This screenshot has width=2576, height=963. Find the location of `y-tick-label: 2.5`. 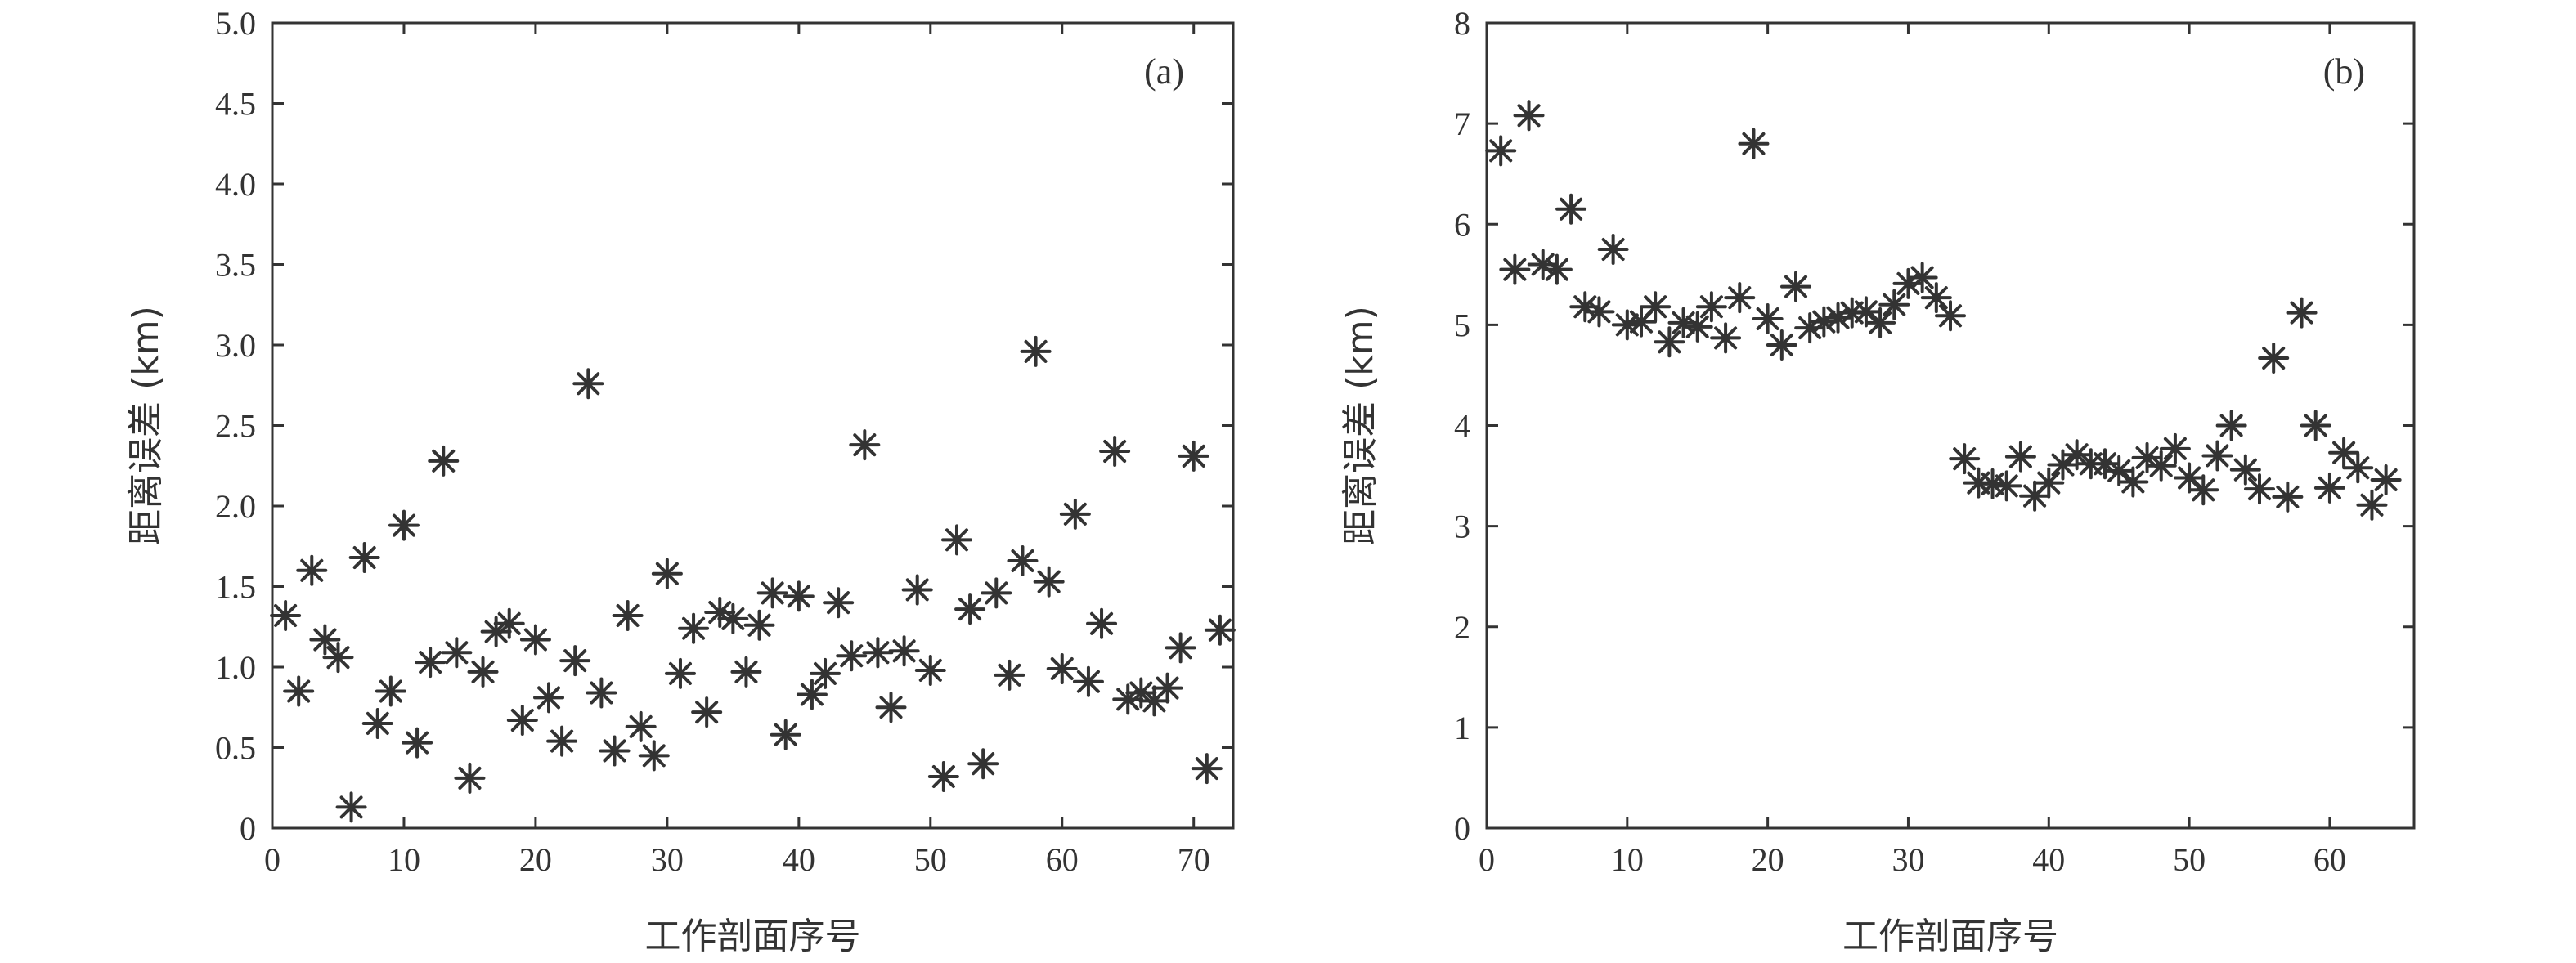

y-tick-label: 2.5 is located at coordinates (236, 427).